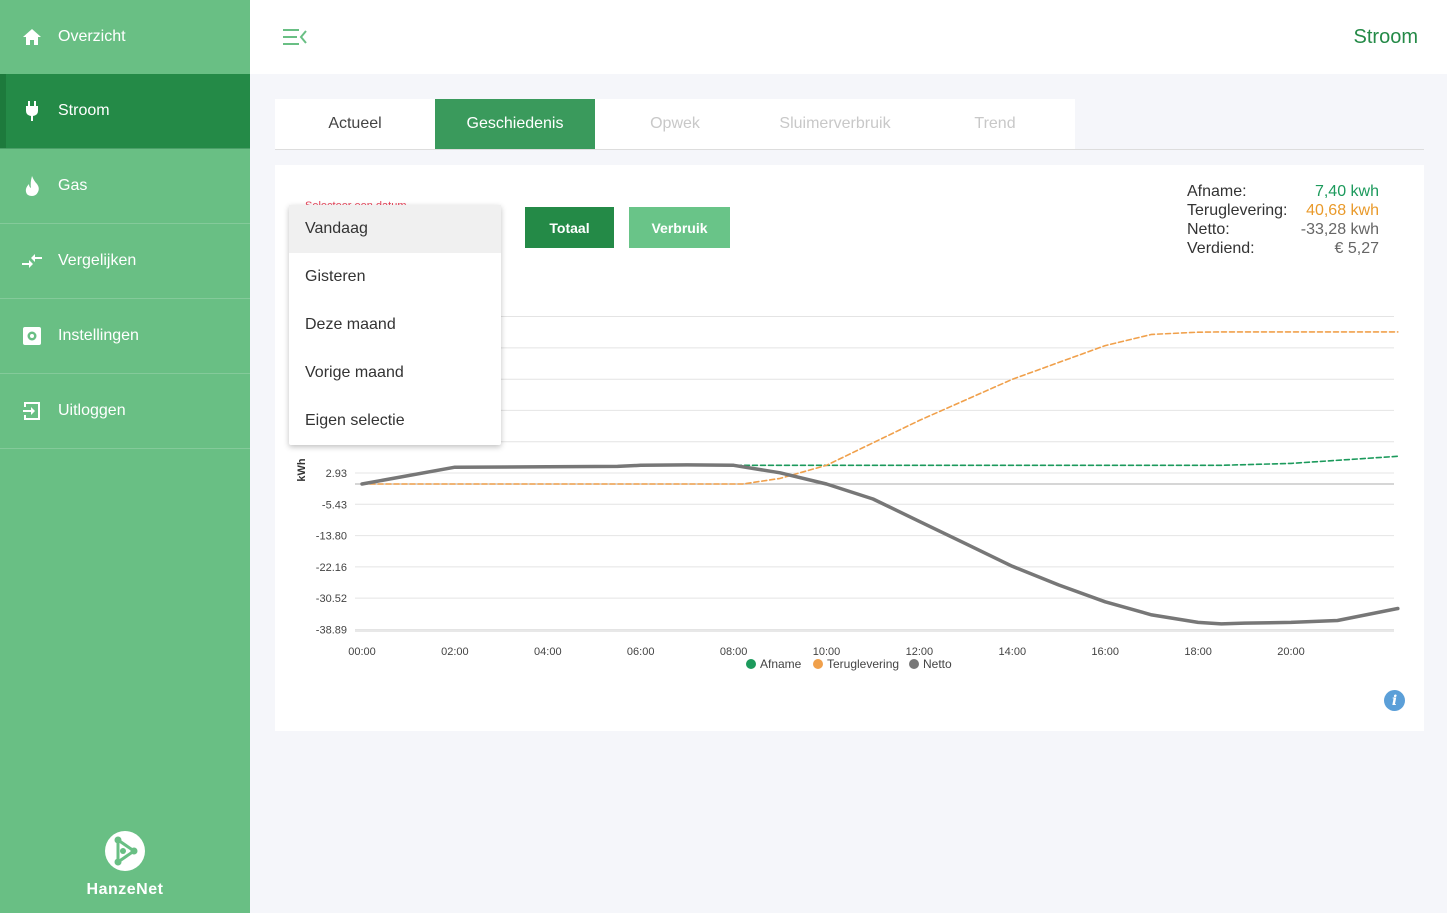 Image resolution: width=1447 pixels, height=913 pixels. Describe the element at coordinates (1013, 652) in the screenshot. I see `x-tick-label: 14:00` at that location.